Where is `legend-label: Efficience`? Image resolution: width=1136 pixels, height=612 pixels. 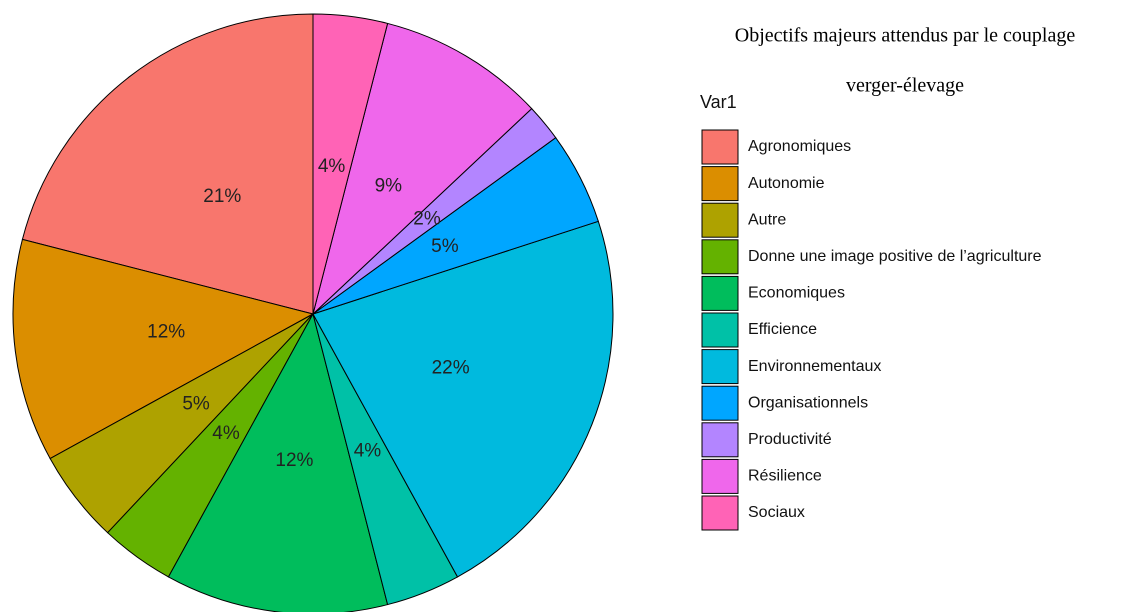 legend-label: Efficience is located at coordinates (782, 329).